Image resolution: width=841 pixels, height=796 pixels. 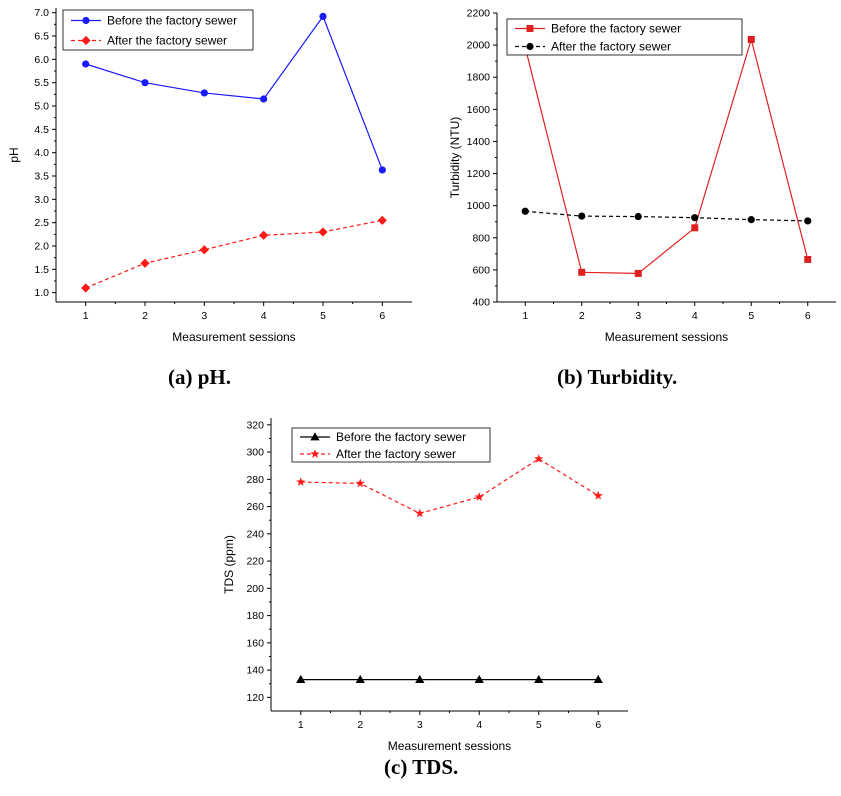 What do you see at coordinates (479, 14) in the screenshot?
I see `y-tick-label: 2200` at bounding box center [479, 14].